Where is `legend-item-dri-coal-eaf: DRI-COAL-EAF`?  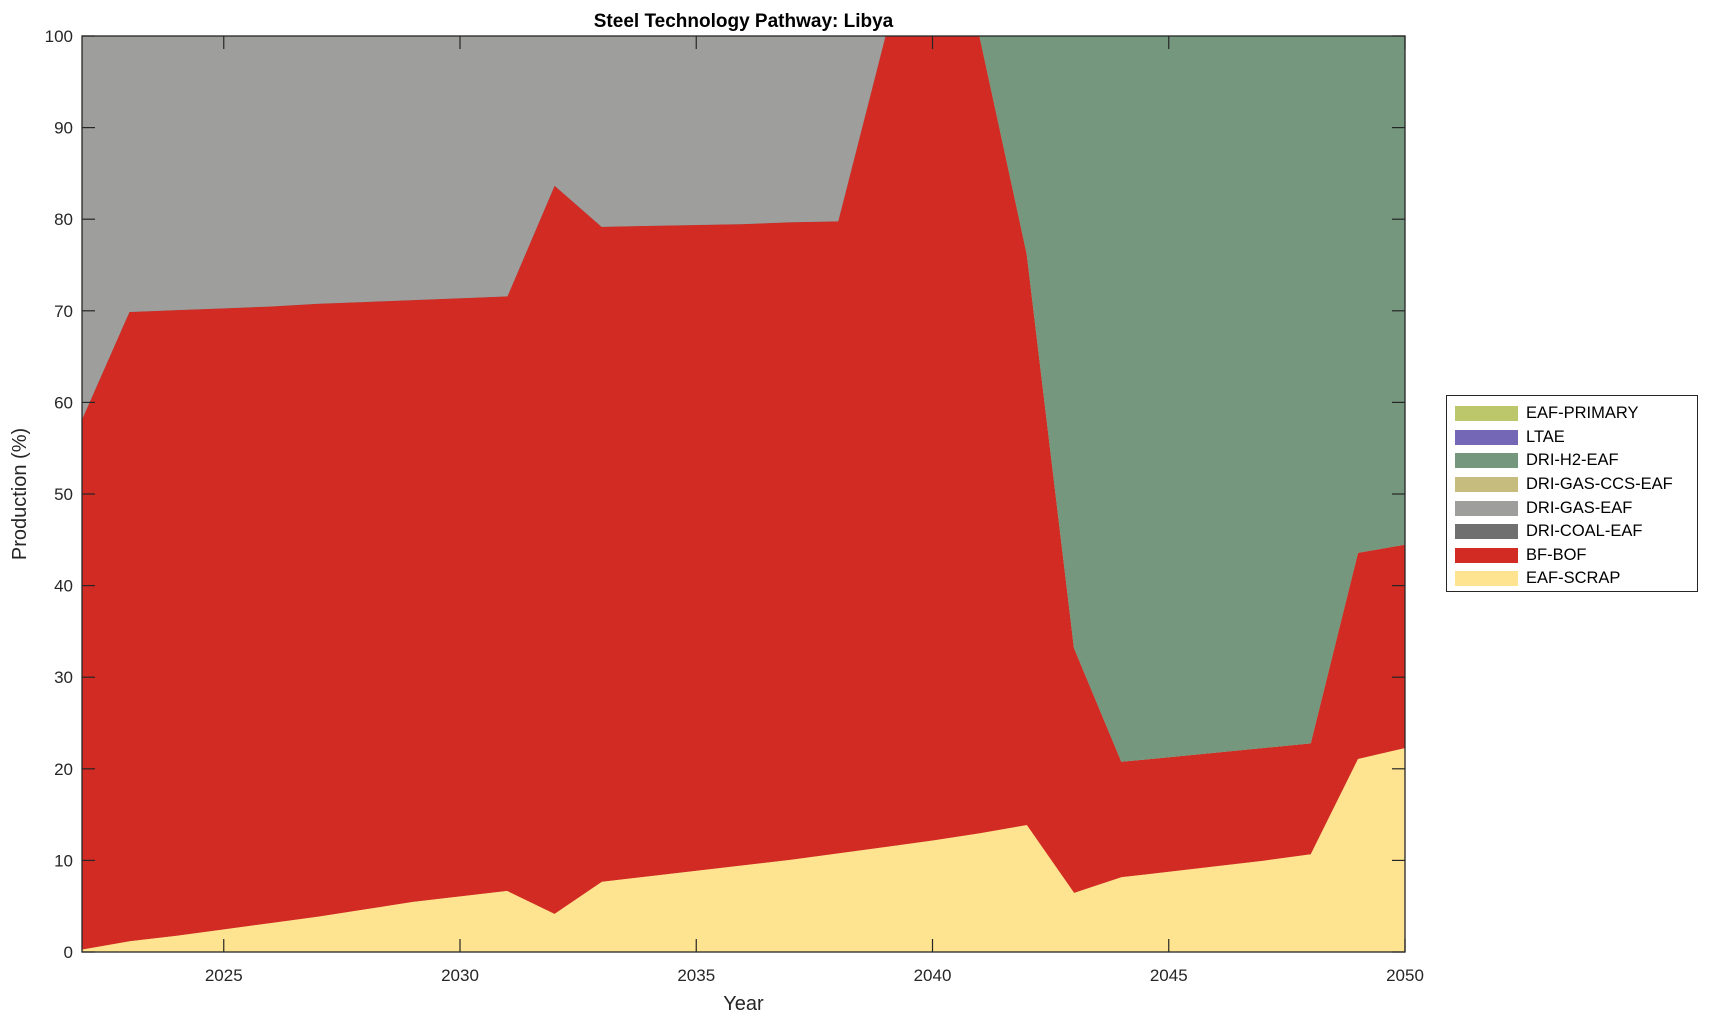 legend-item-dri-coal-eaf: DRI-COAL-EAF is located at coordinates (1576, 532).